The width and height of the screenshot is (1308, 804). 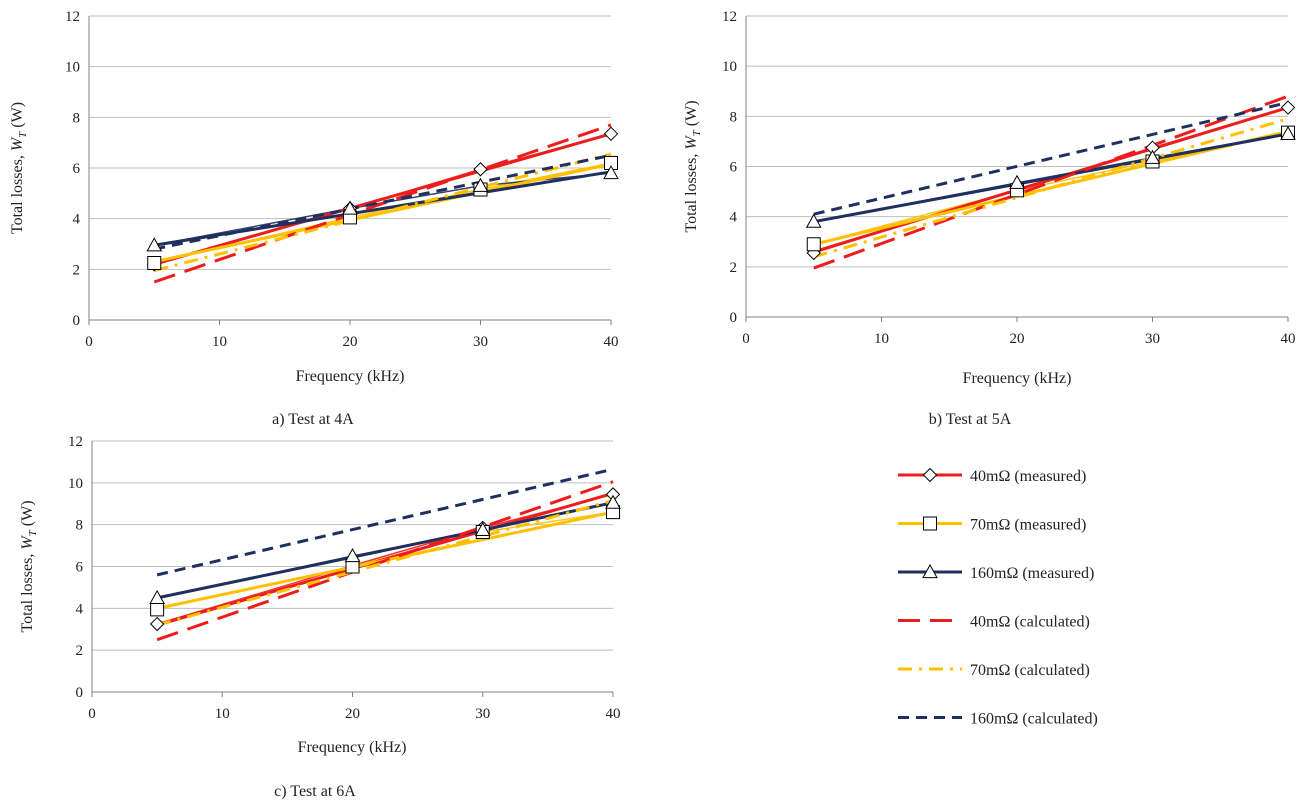 I want to click on panel-caption: a) Test at 4A, so click(x=313, y=419).